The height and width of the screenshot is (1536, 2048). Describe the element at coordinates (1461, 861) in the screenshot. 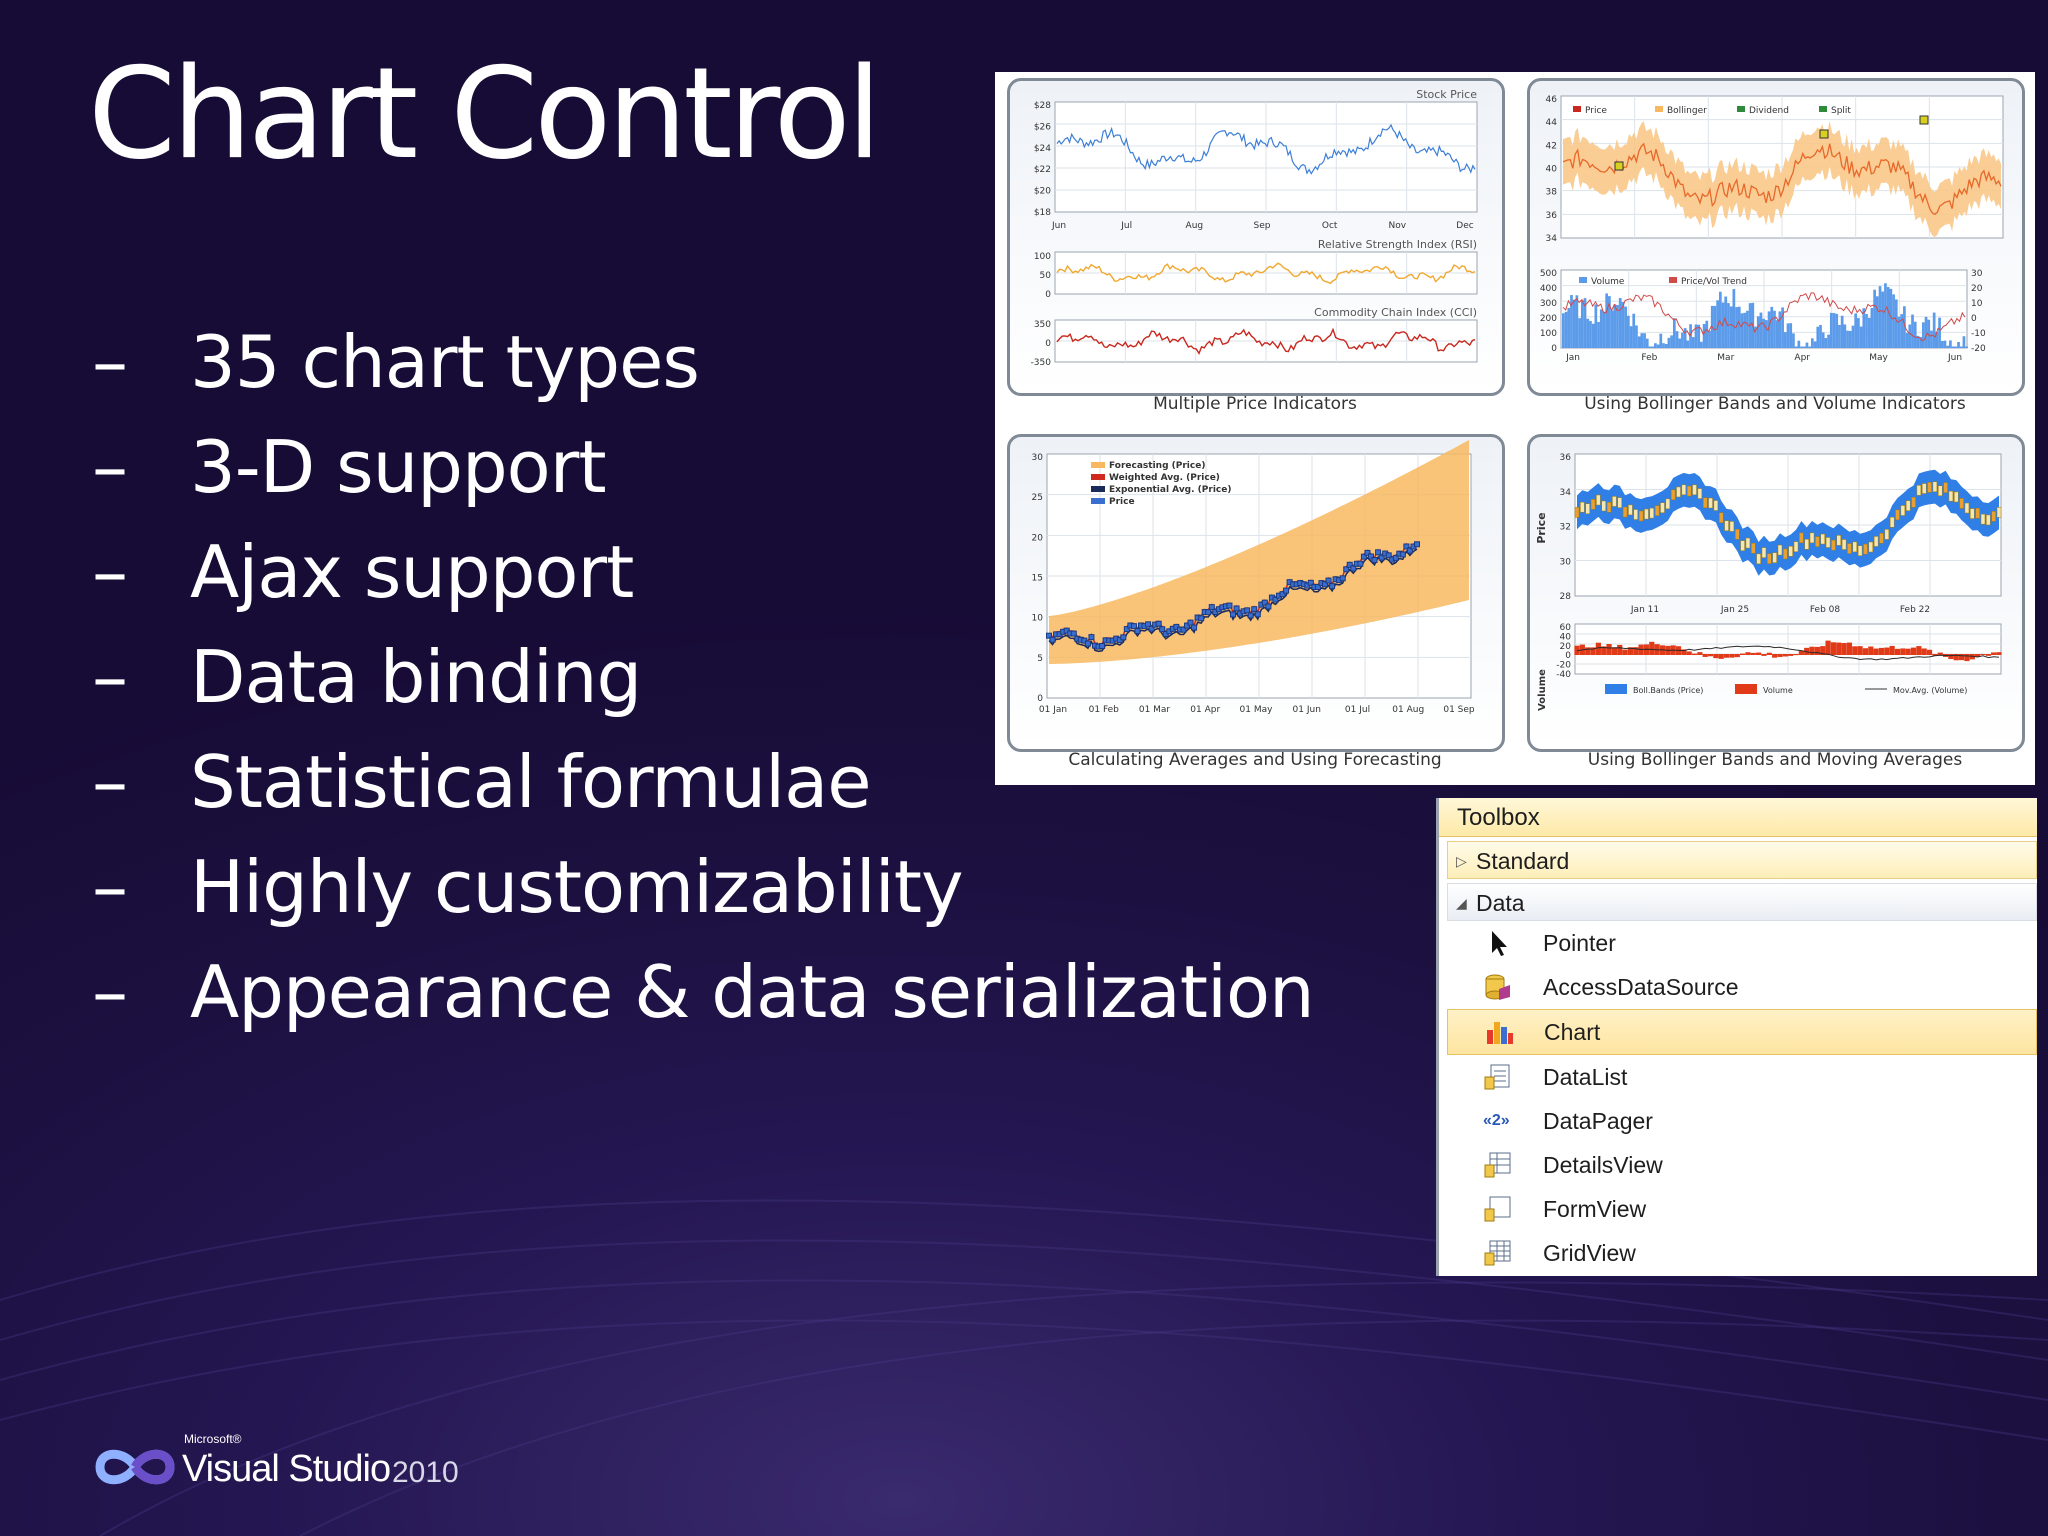

I see `expand-arrow-icon: ▷` at that location.